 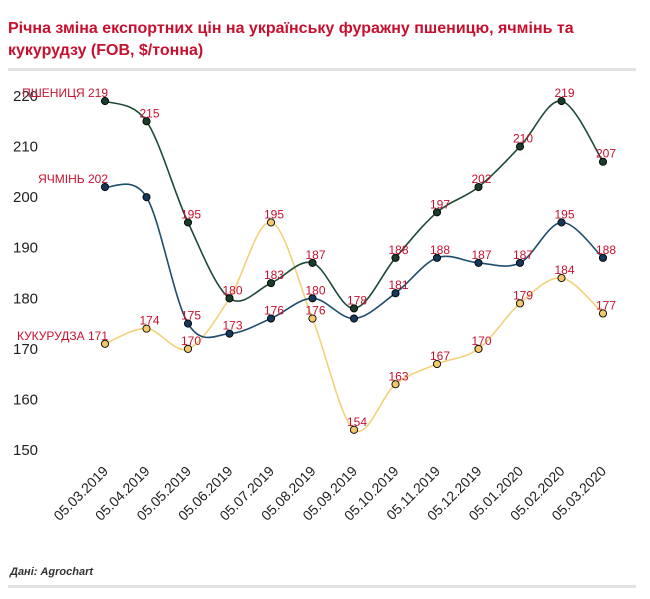 I want to click on data-label: ЯЧМІНЬ 202, so click(x=73, y=179).